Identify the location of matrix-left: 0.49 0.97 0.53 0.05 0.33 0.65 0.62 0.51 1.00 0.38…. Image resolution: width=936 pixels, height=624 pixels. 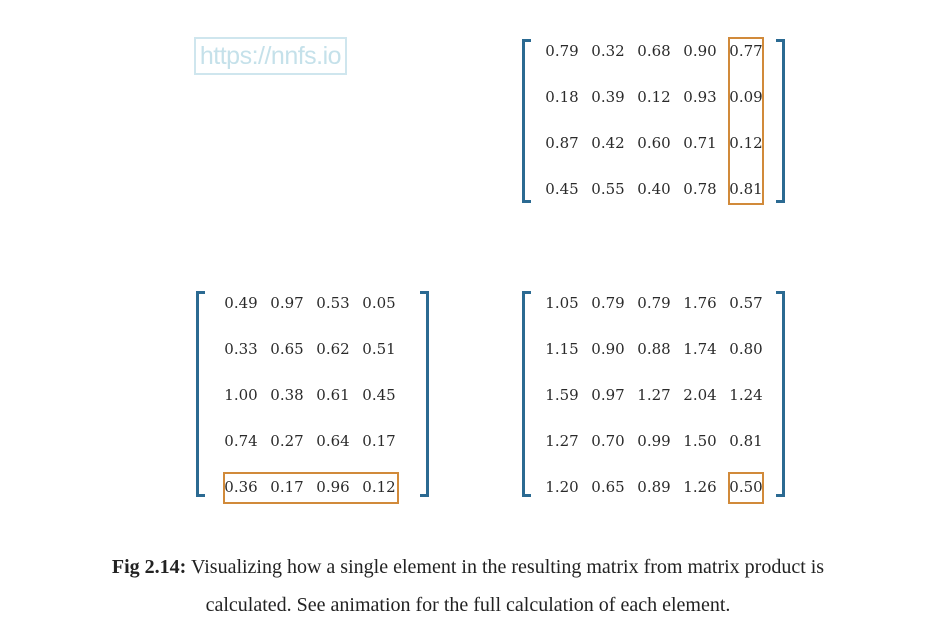
(312, 397).